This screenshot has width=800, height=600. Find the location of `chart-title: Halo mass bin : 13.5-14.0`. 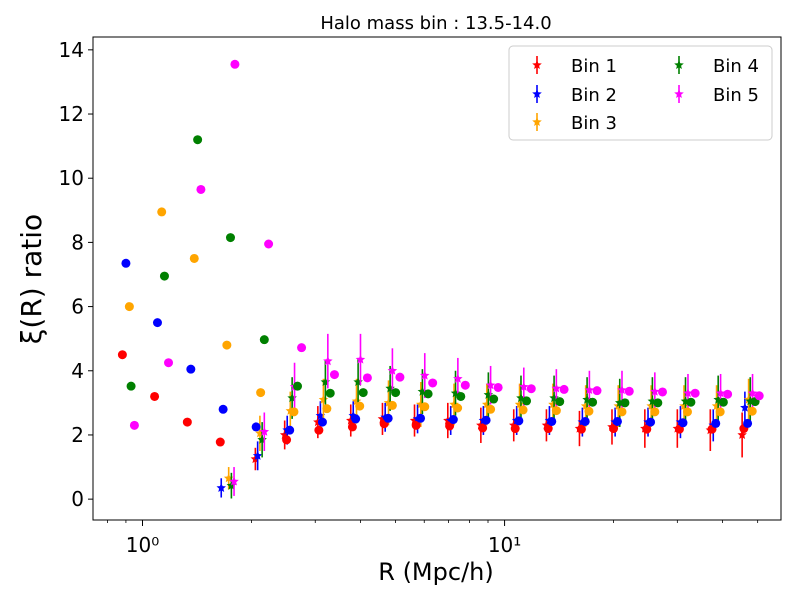

chart-title: Halo mass bin : 13.5-14.0 is located at coordinates (435, 23).